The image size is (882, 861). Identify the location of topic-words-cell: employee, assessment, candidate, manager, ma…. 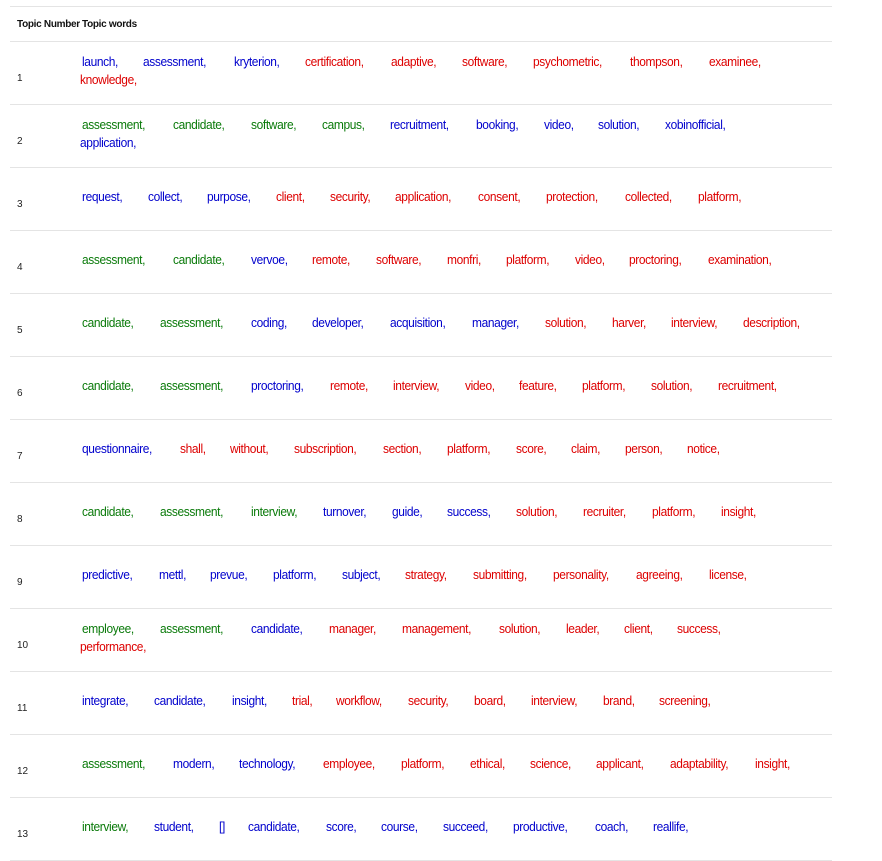
(456, 640).